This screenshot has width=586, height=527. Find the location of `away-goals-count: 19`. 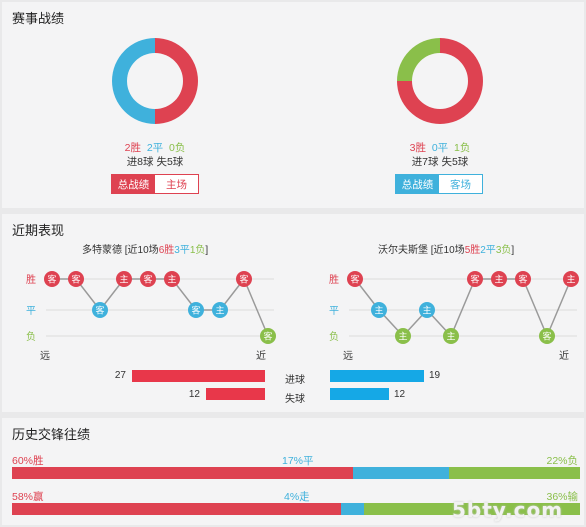

away-goals-count: 19 is located at coordinates (435, 375).